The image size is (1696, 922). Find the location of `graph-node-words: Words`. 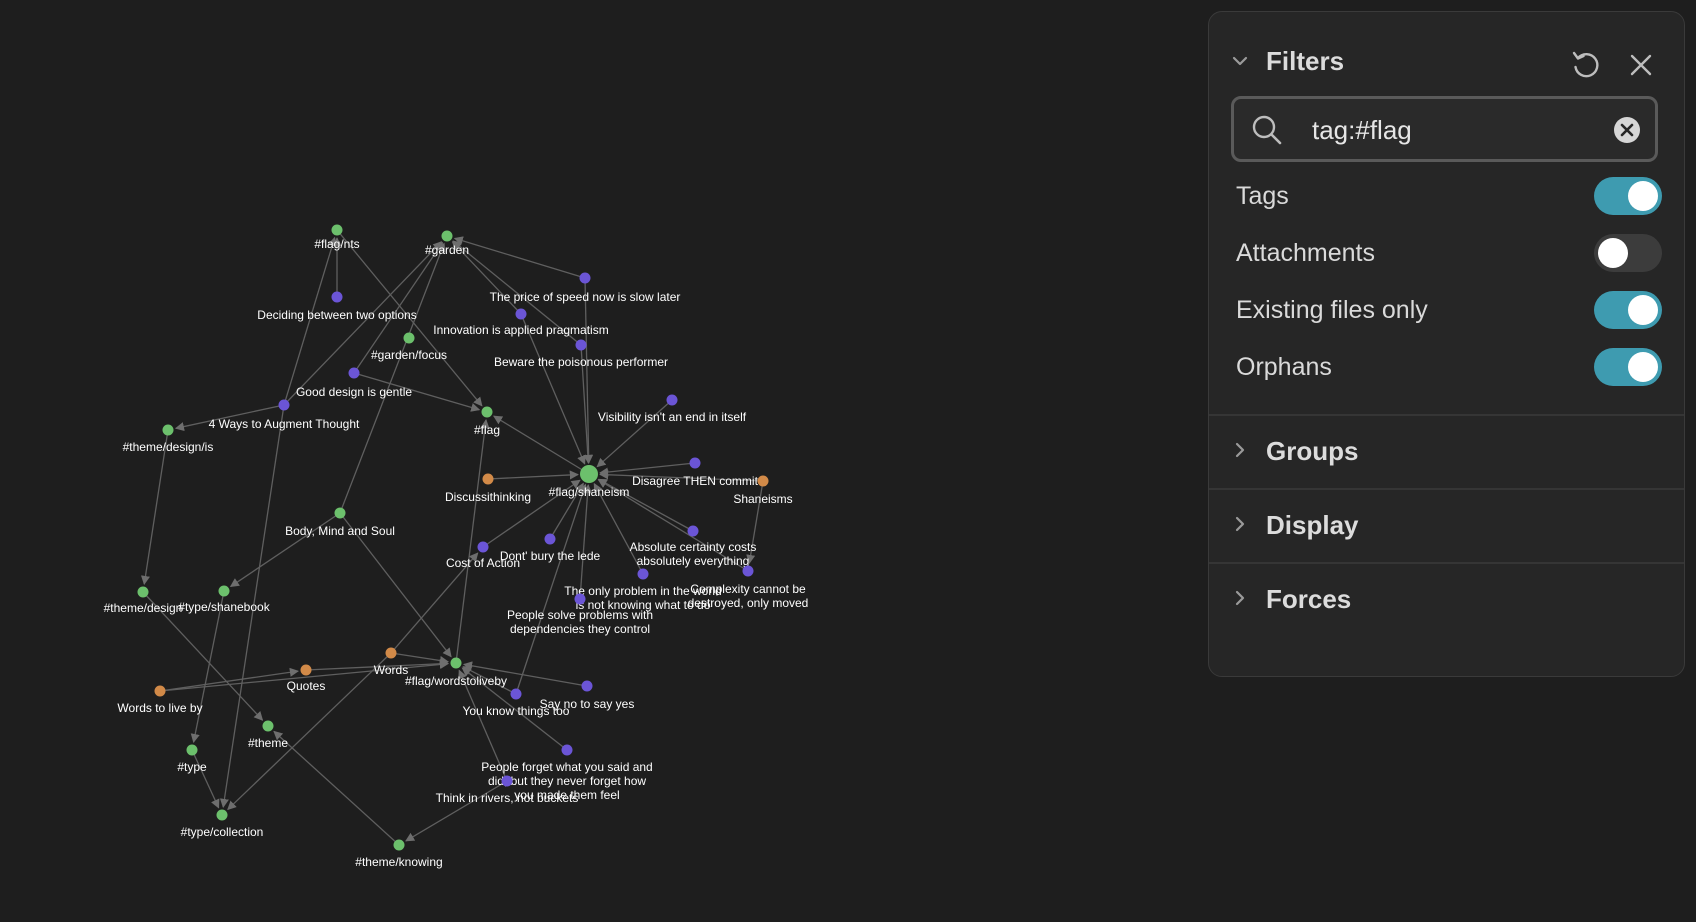

graph-node-words: Words is located at coordinates (391, 662).